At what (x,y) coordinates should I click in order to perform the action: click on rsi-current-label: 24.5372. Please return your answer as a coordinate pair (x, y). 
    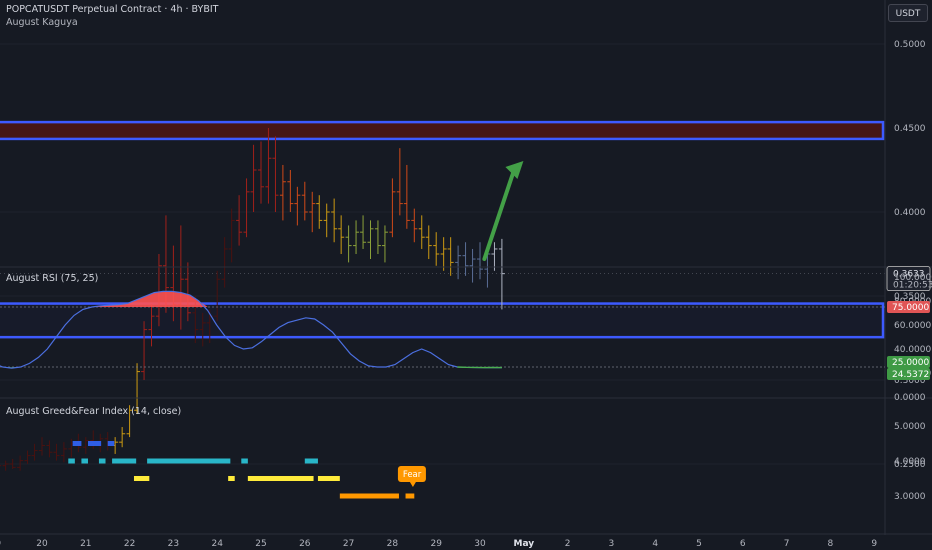
    Looking at the image, I should click on (910, 375).